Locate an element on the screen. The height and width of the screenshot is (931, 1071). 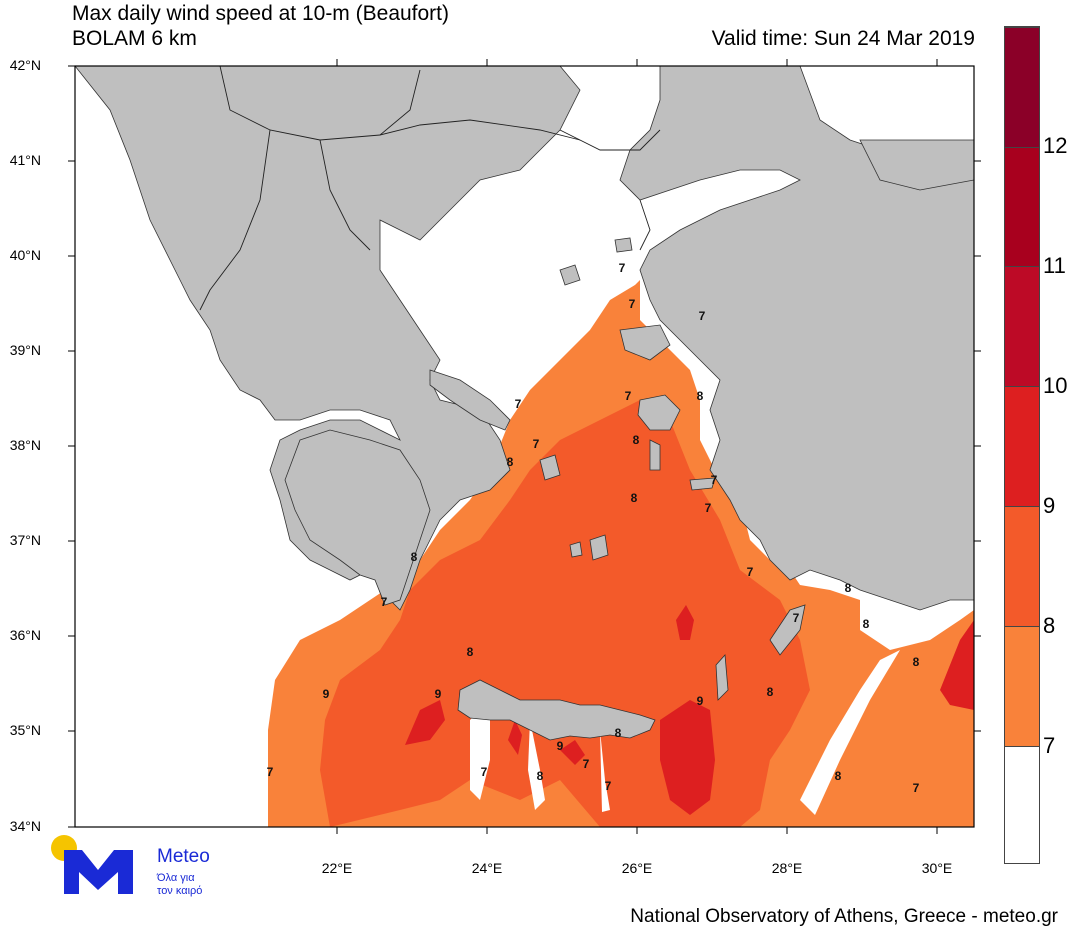
lat-label: 34°N is located at coordinates (25, 826).